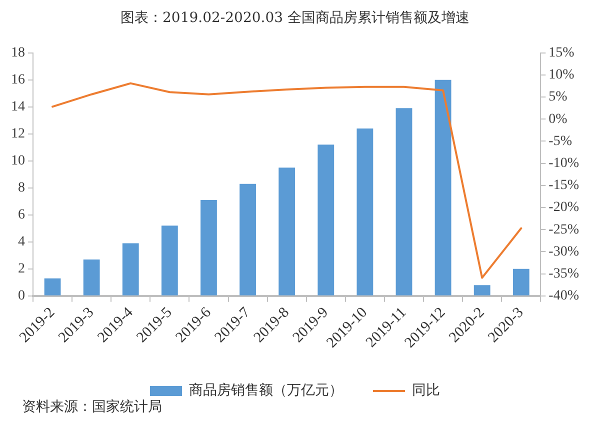 This screenshot has width=596, height=429. Describe the element at coordinates (558, 119) in the screenshot. I see `y2-tick-label: 0%` at that location.